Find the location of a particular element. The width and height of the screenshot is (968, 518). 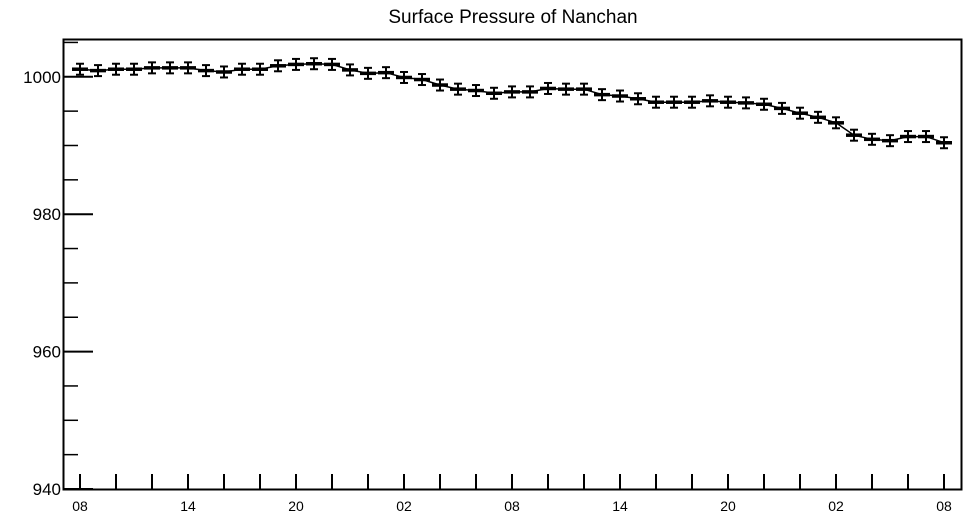

y-tick-label: 960 is located at coordinates (47, 352).